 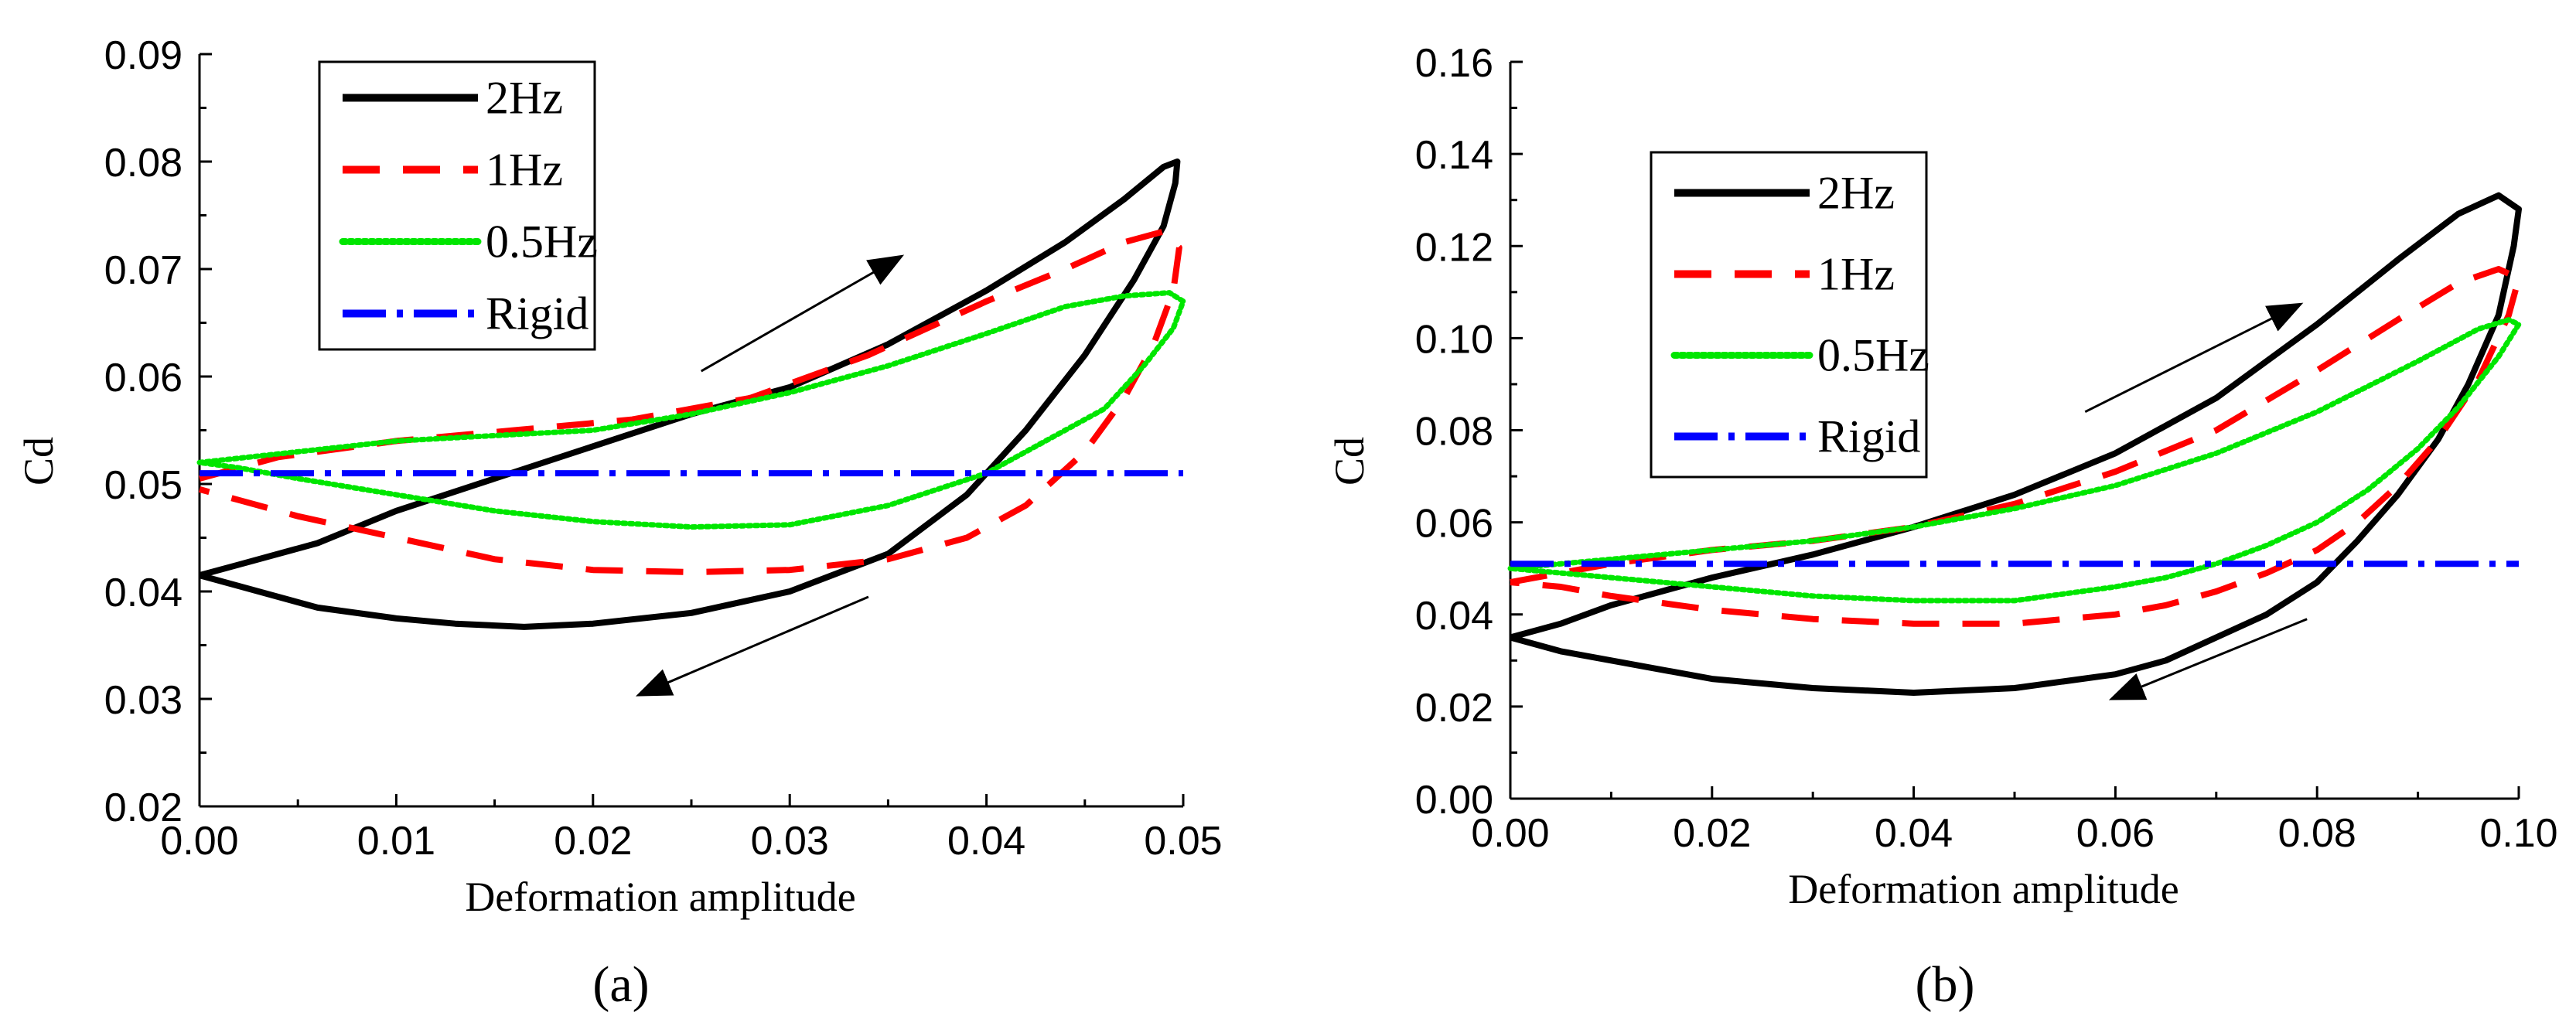 I want to click on x-tick-label: 0.01, so click(x=396, y=842).